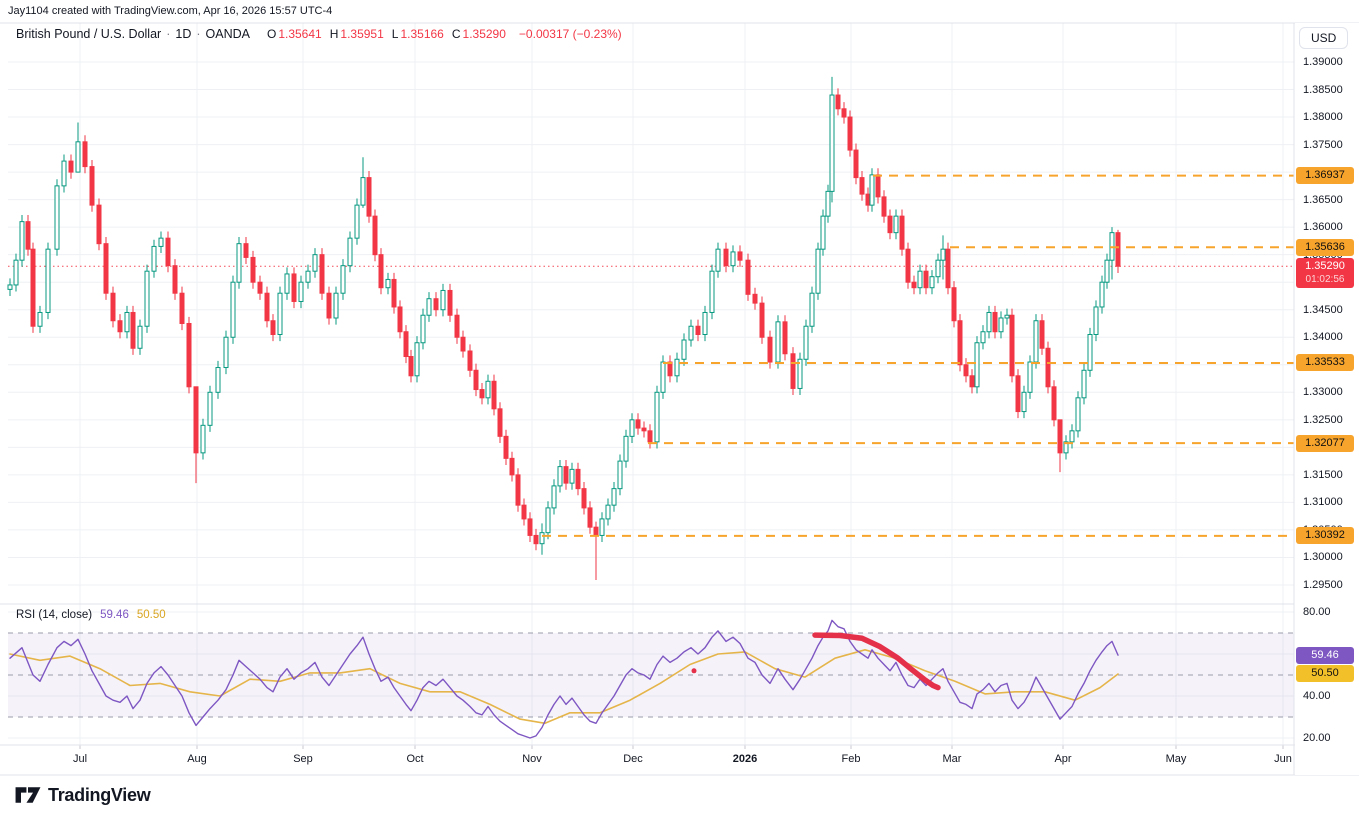 Image resolution: width=1359 pixels, height=815 pixels. Describe the element at coordinates (415, 759) in the screenshot. I see `time-tick-label: Oct` at that location.